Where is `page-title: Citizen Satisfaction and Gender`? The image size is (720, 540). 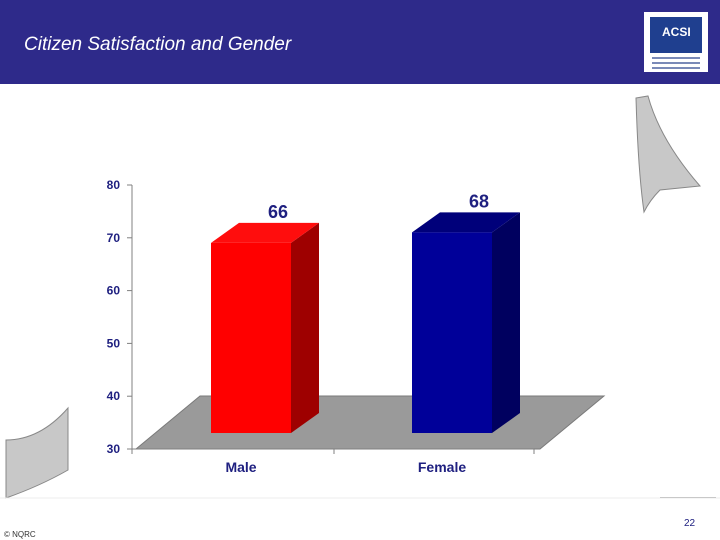 page-title: Citizen Satisfaction and Gender is located at coordinates (158, 44).